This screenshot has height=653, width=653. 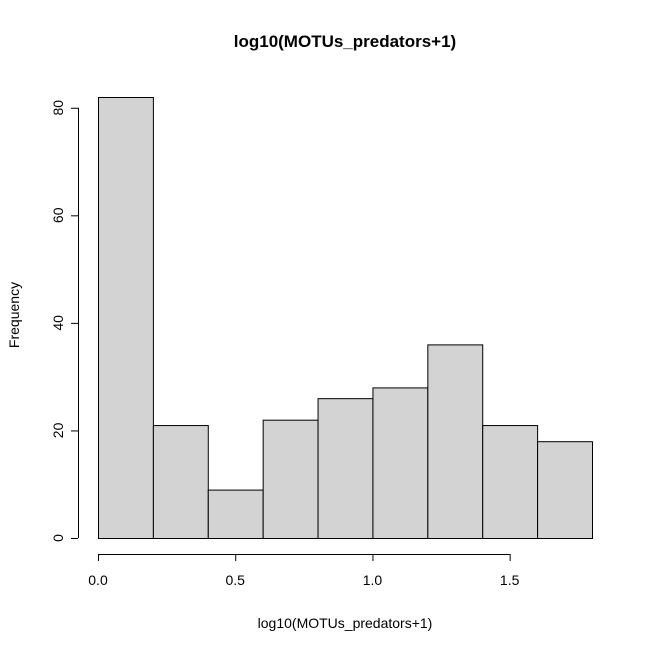 I want to click on x-axis: 0.0 0.5 1.0 1.5, so click(x=304, y=571).